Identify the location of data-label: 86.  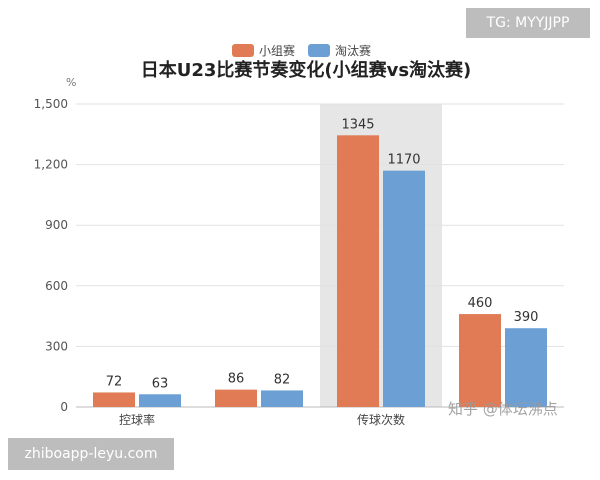
(236, 379).